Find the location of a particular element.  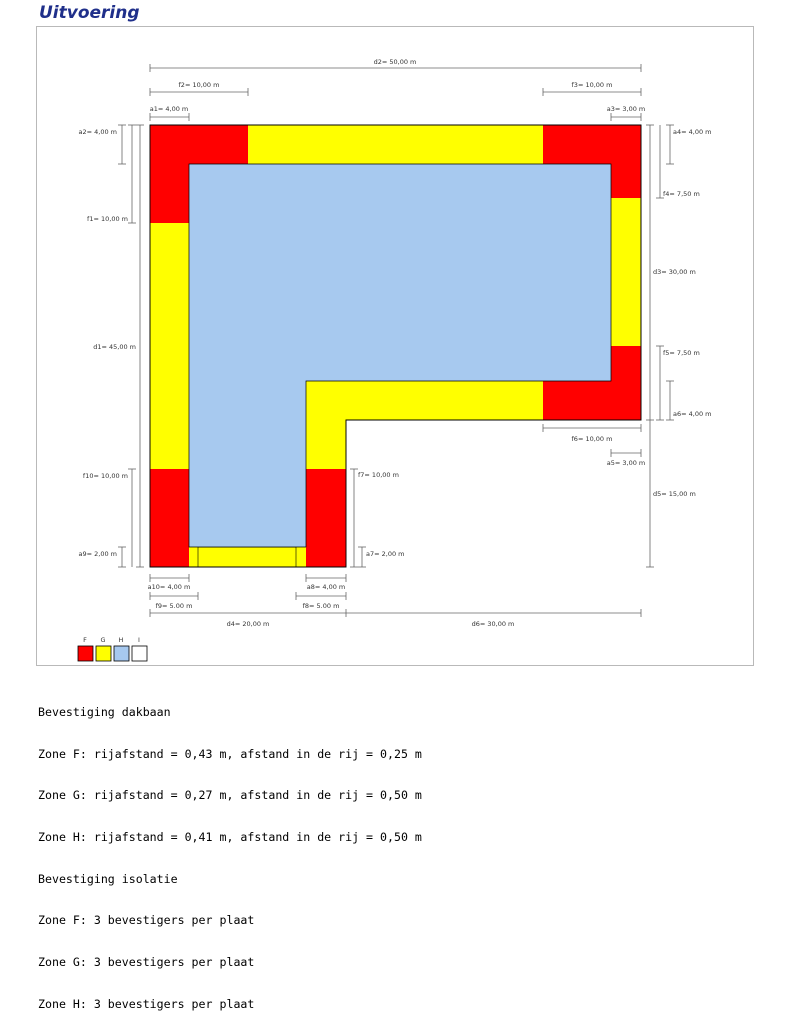

legend-swatch-g is located at coordinates (103, 653).